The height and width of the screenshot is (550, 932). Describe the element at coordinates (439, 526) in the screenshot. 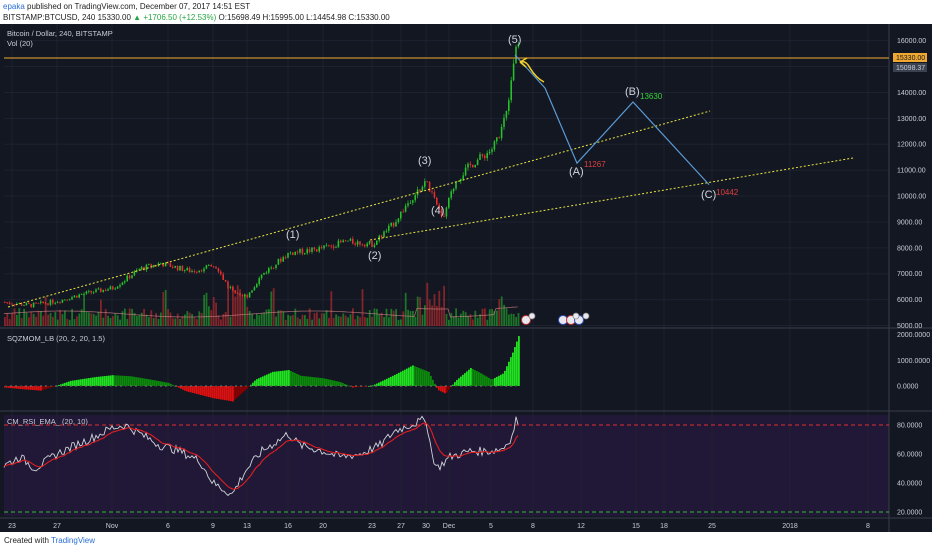

I see `time-axis: 23 27 Nov 6 9 13 16 20 23 27 30 Dec 5 8 12 15 18 25 2018 8` at that location.